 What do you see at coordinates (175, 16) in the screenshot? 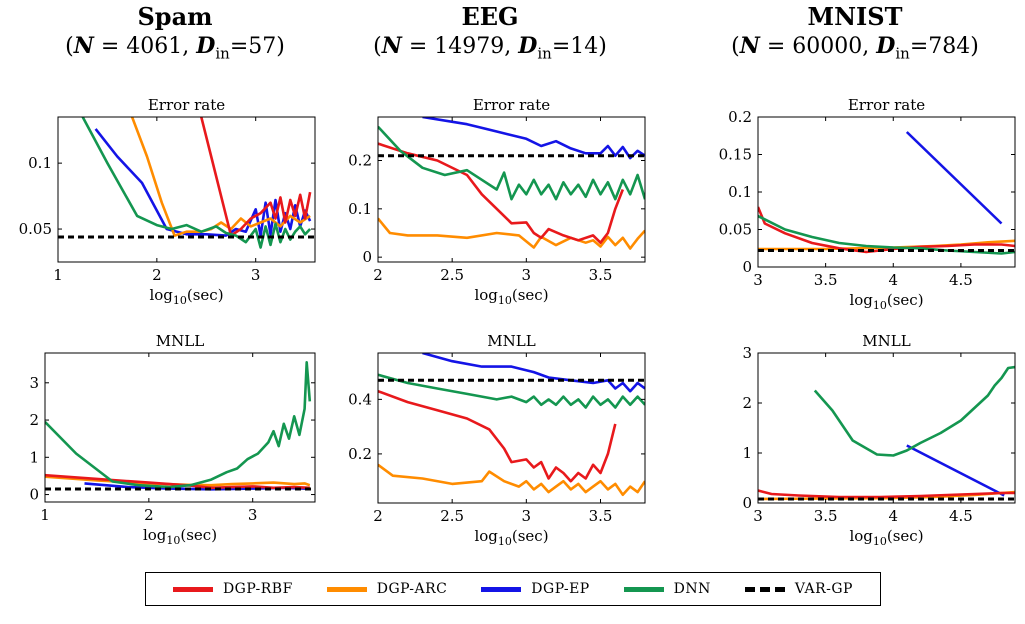
I see `dataset-name: Spam` at bounding box center [175, 16].